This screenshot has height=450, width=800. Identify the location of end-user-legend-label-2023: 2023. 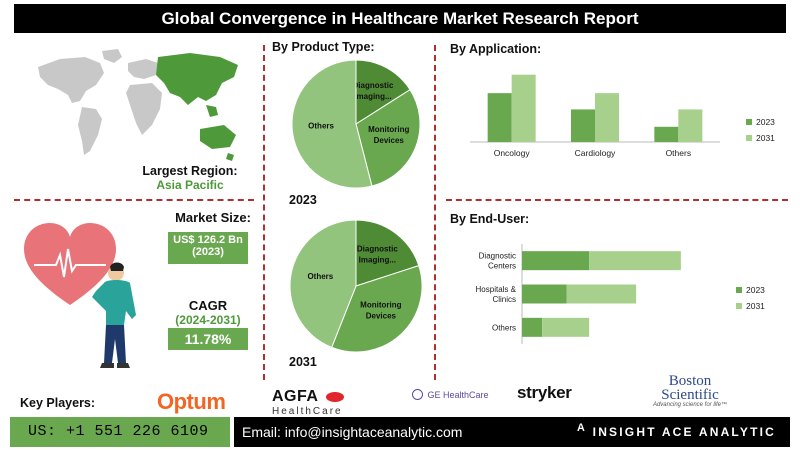
(755, 290).